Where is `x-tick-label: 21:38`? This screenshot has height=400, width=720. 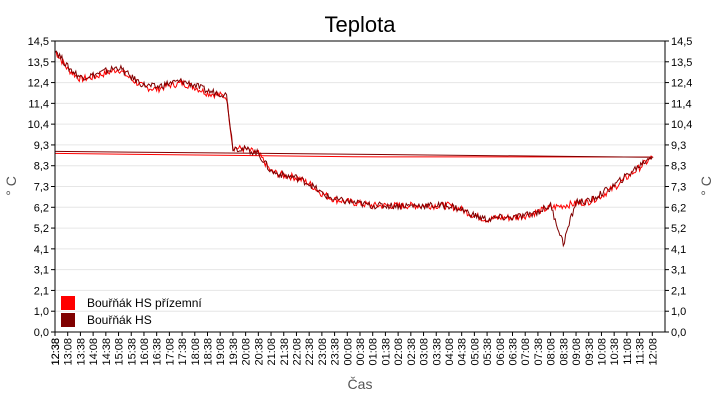 x-tick-label: 21:38 is located at coordinates (285, 352).